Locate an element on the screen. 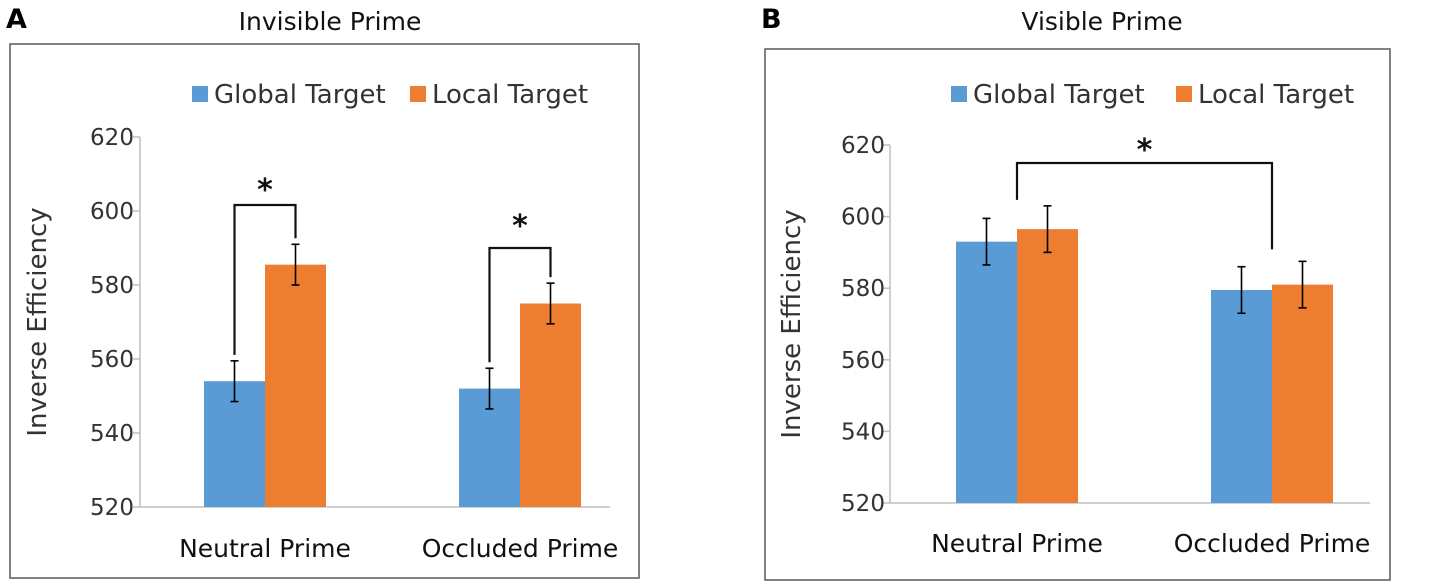  panel-a-legend-swatch-global is located at coordinates (200, 94).